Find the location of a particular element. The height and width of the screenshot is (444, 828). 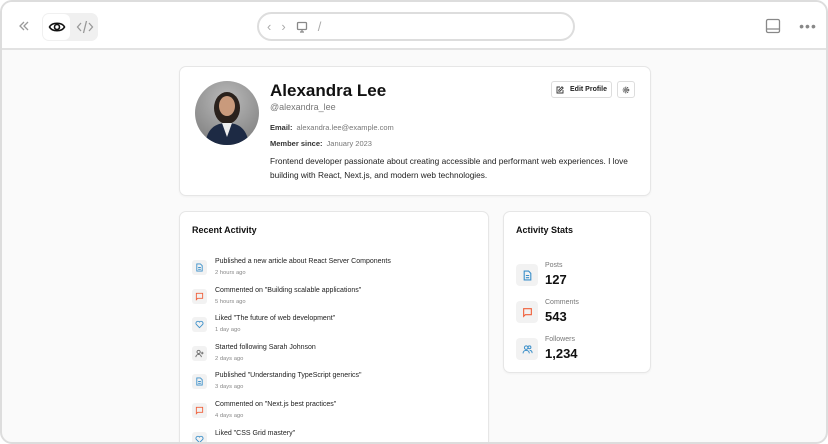

recent-activity-title: Recent Activity is located at coordinates (224, 230).